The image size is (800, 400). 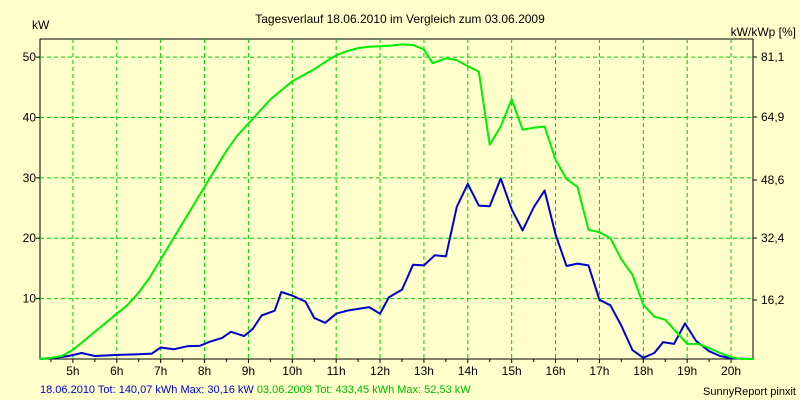 I want to click on y-left-tick-label: 10, so click(x=30, y=299).